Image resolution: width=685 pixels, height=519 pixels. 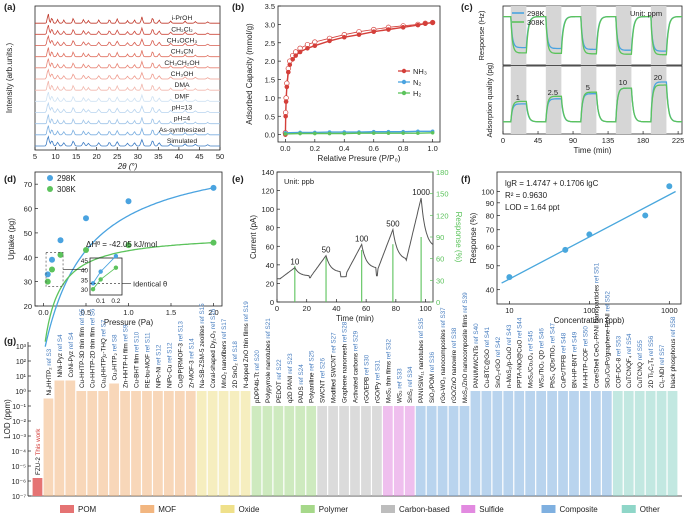 I want to click on y-tick-label: 40, so click(x=490, y=290).